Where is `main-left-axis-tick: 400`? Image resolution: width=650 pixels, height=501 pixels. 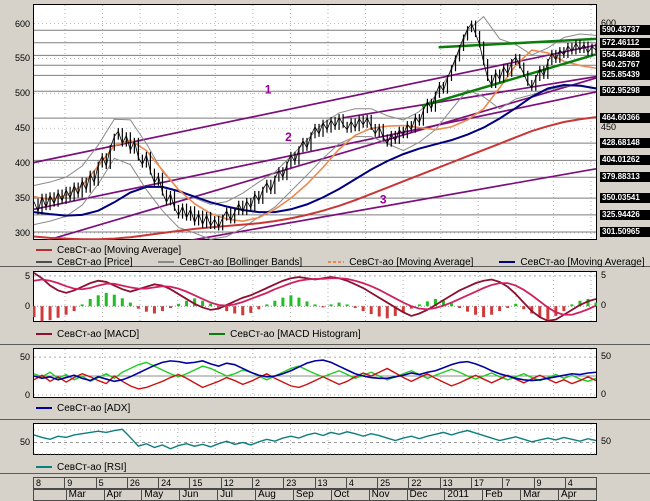 main-left-axis-tick: 400 is located at coordinates (22, 163).